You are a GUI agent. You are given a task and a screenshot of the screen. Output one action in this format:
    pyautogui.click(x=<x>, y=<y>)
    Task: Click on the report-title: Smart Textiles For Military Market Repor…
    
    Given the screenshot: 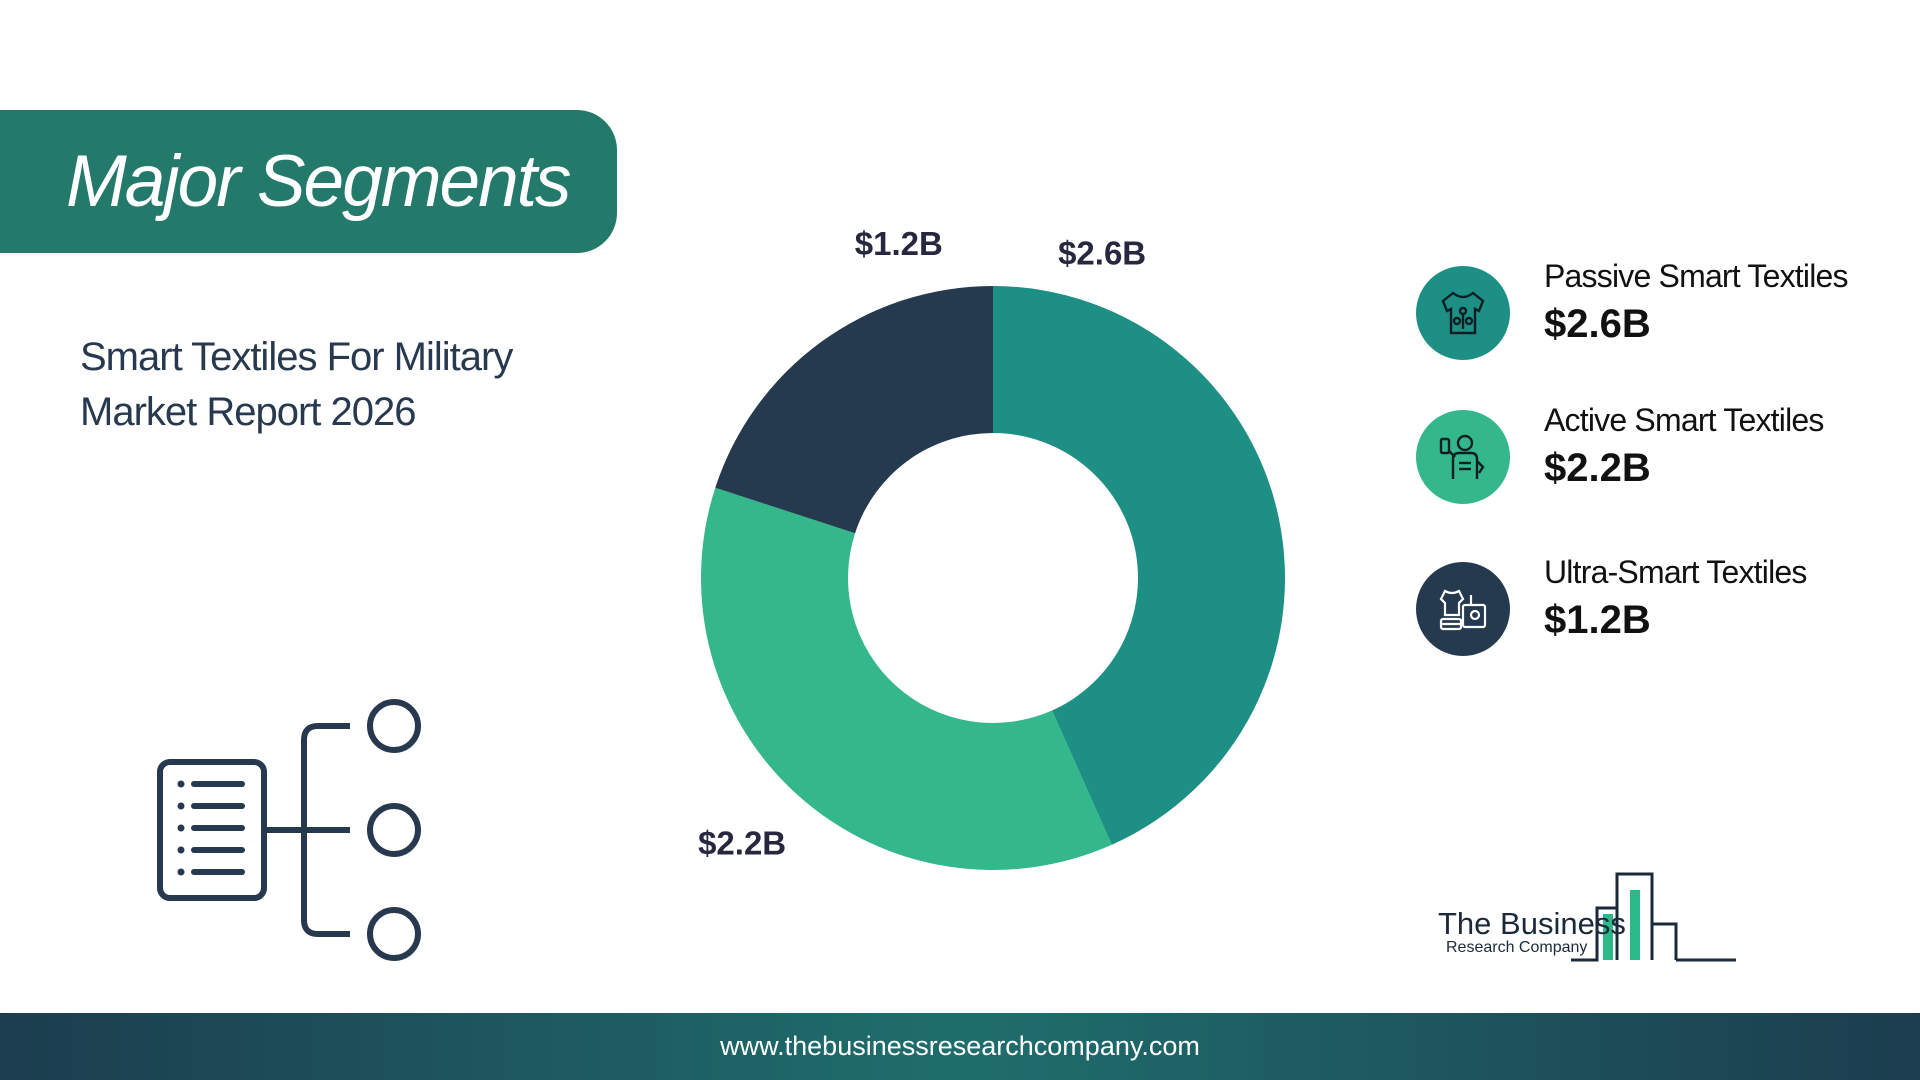 What is the action you would take?
    pyautogui.click(x=296, y=384)
    